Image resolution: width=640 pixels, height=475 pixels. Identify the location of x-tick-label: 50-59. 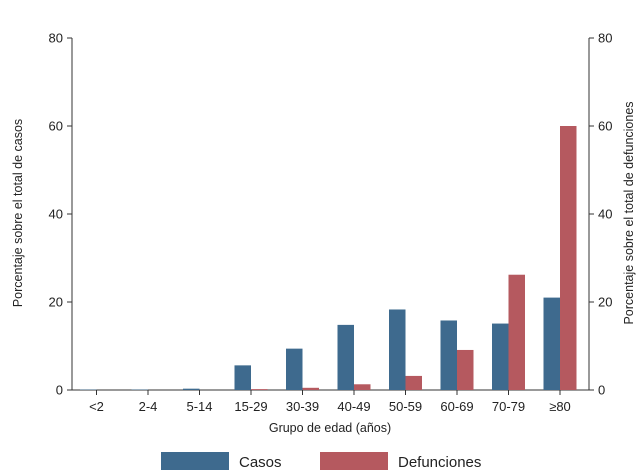
(405, 406).